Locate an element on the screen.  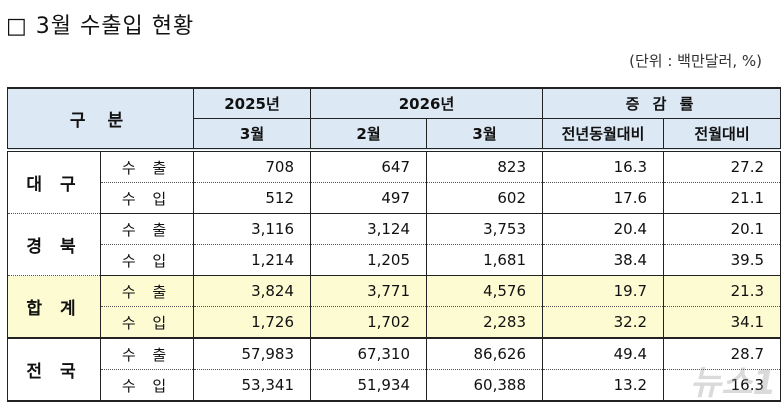
page-title: □ 3월 수출입 현황 is located at coordinates (100, 26).